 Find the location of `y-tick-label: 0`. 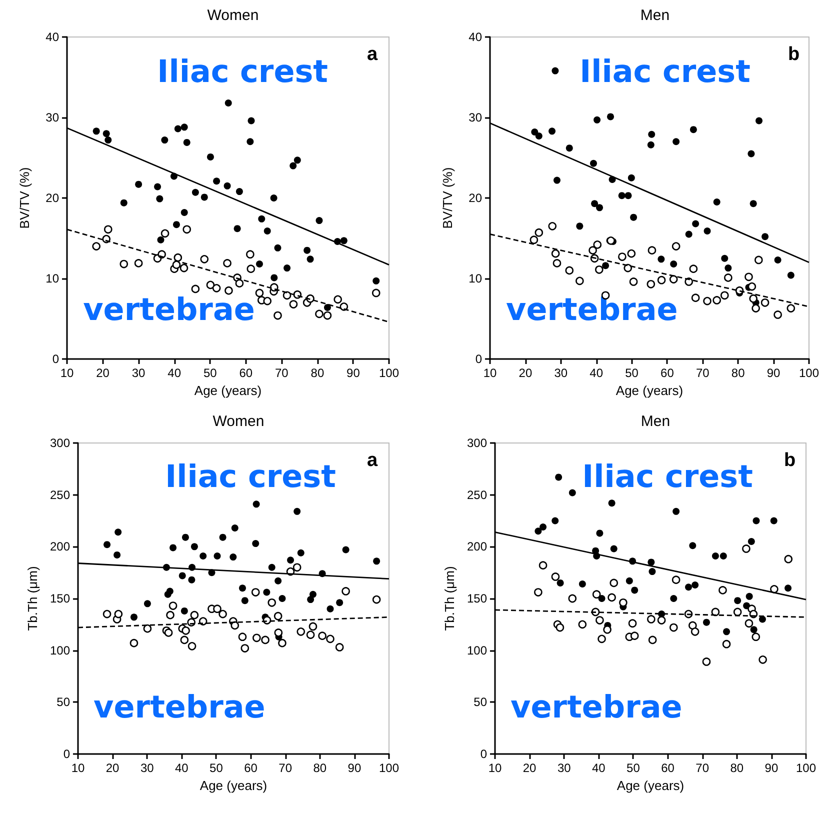

y-tick-label: 0 is located at coordinates (56, 359).